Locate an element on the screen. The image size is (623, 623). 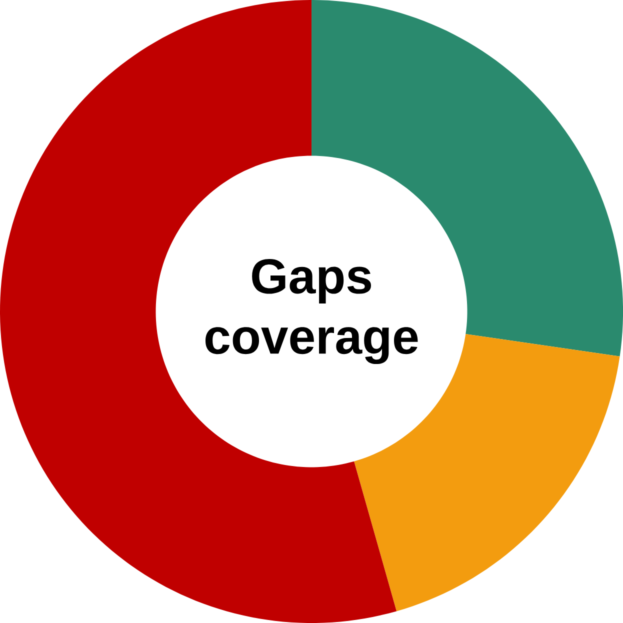
text: Gaps coverage is located at coordinates (312, 311).